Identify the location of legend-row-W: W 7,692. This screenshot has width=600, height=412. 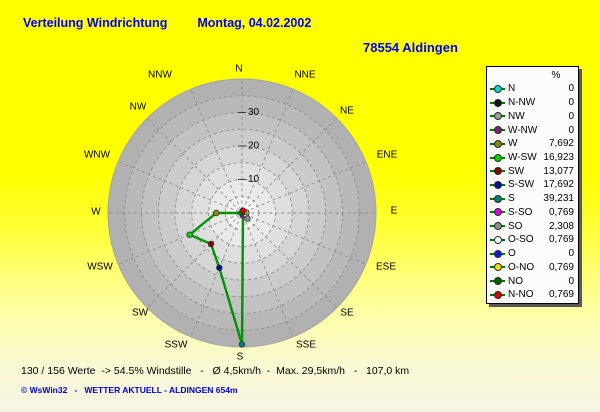
(532, 143).